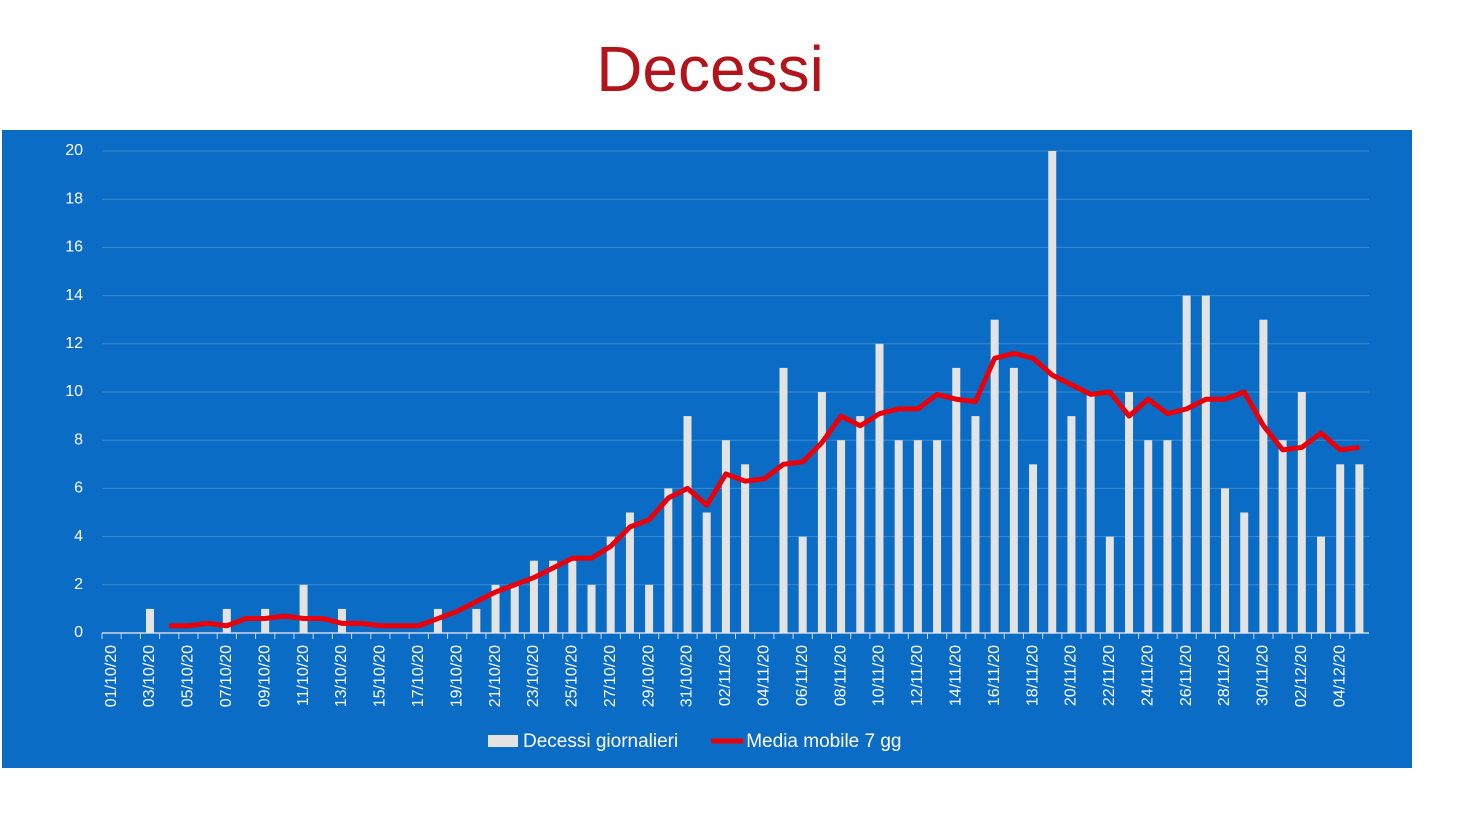 The height and width of the screenshot is (825, 1458). I want to click on x-tick-label: 12/11/20, so click(917, 675).